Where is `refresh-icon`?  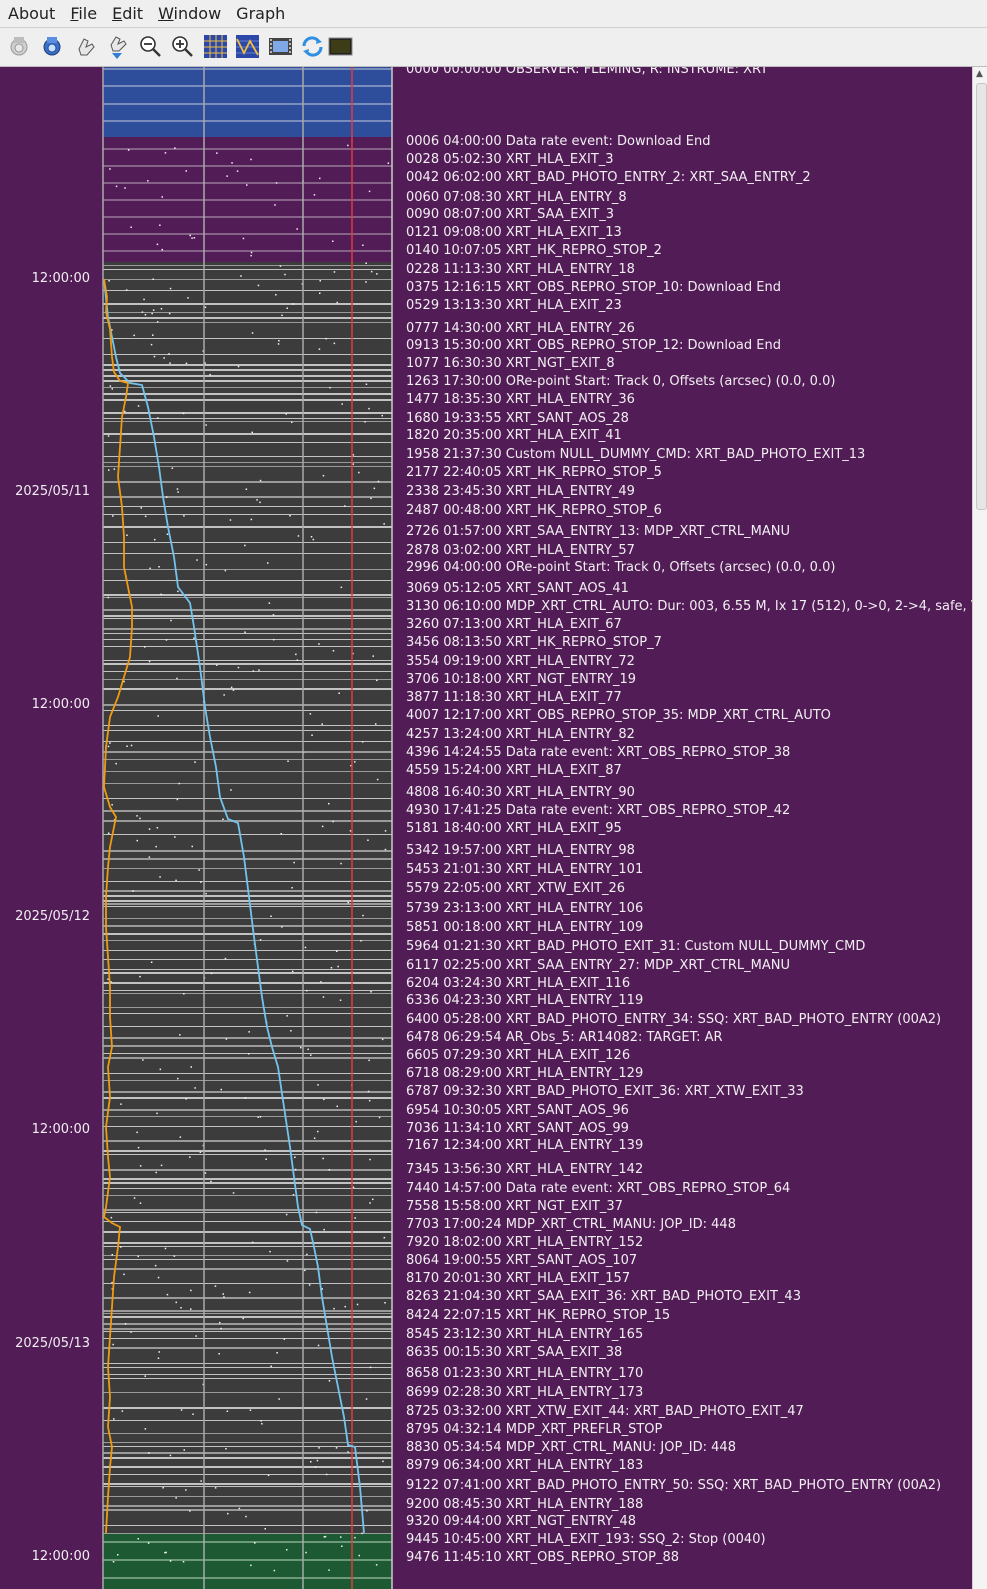
refresh-icon is located at coordinates (312, 46).